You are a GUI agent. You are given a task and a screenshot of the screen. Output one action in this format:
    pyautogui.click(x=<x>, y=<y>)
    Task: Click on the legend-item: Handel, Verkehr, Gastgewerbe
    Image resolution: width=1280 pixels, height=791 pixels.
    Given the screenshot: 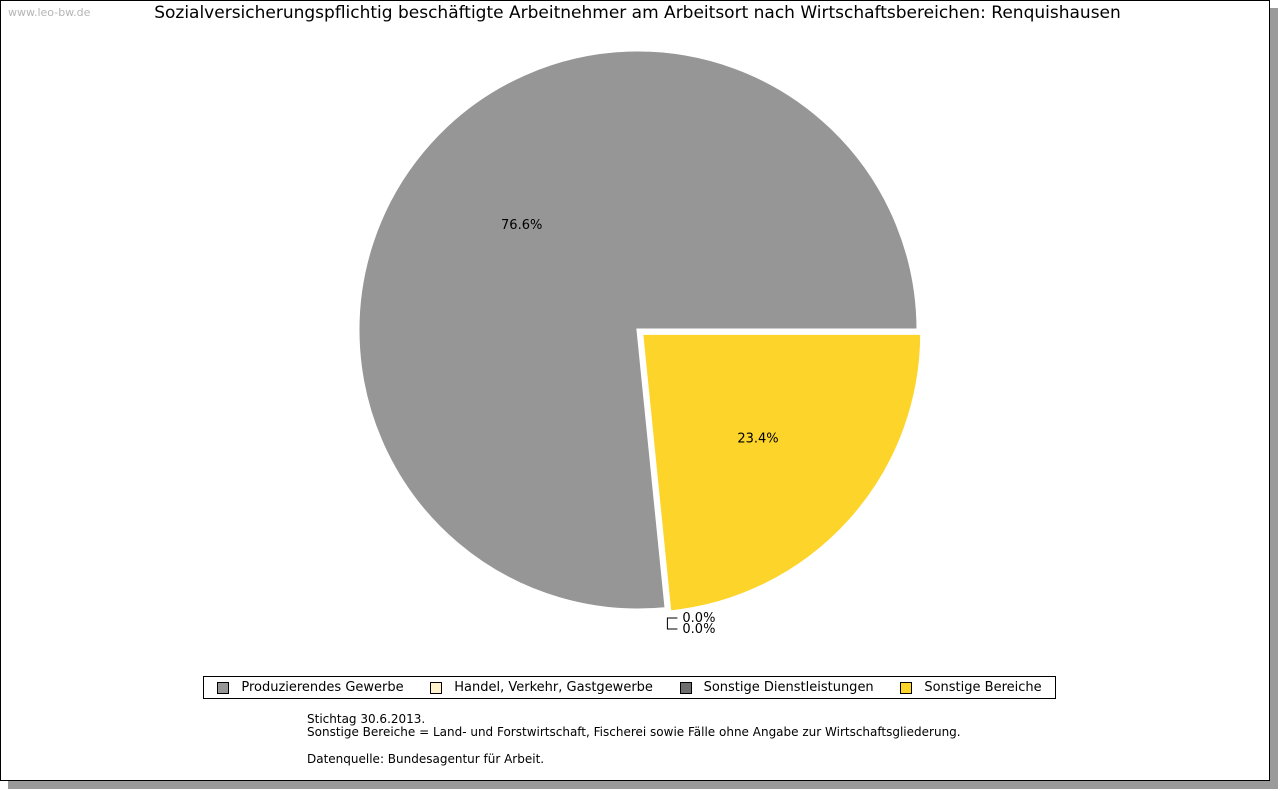 What is the action you would take?
    pyautogui.click(x=541, y=687)
    